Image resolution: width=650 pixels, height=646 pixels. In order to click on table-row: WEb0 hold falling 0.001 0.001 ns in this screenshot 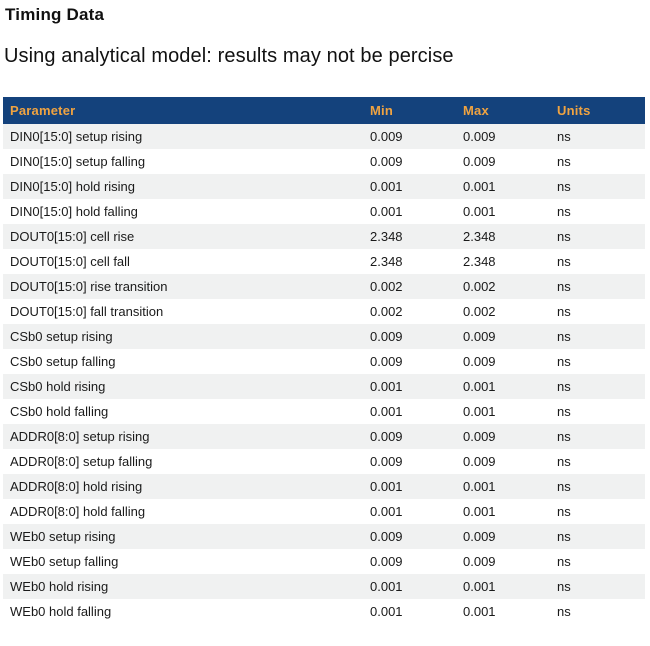, I will do `click(324, 611)`.